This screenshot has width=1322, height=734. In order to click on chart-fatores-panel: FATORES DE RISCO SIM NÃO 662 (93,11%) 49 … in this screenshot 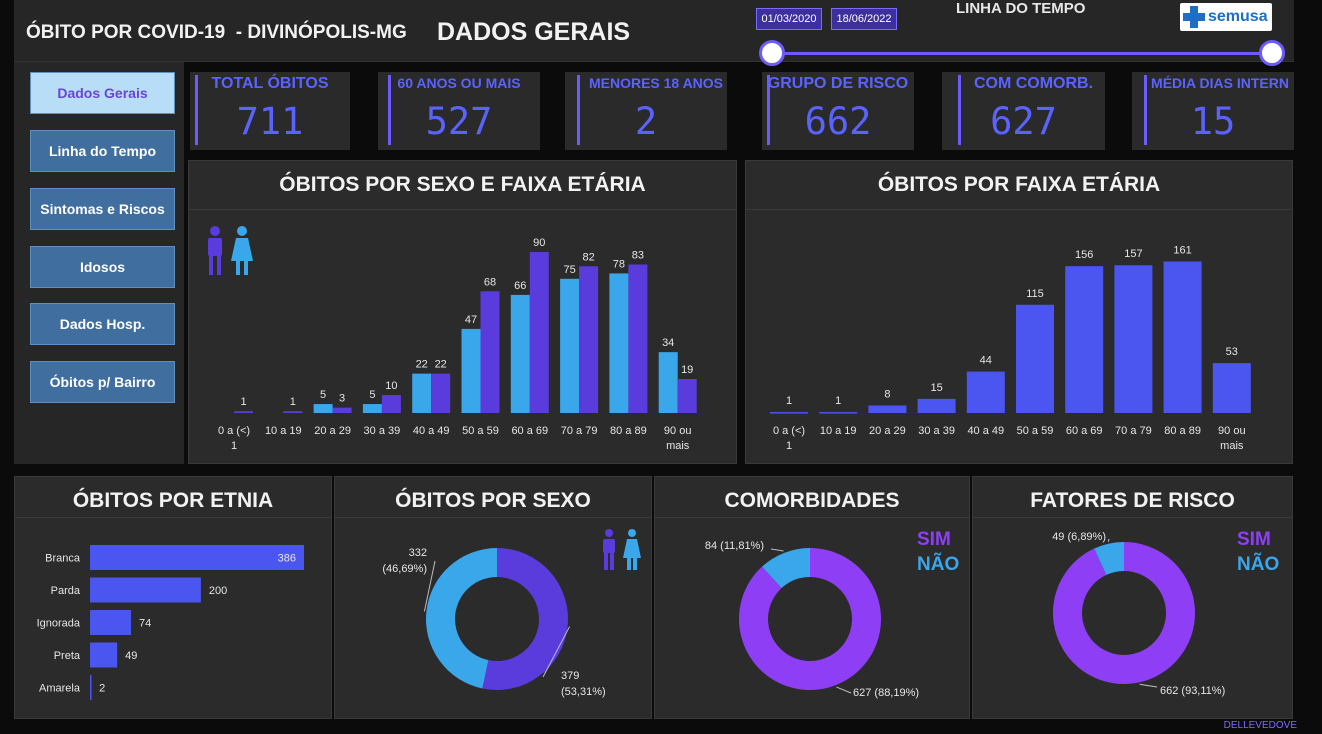, I will do `click(1132, 597)`.